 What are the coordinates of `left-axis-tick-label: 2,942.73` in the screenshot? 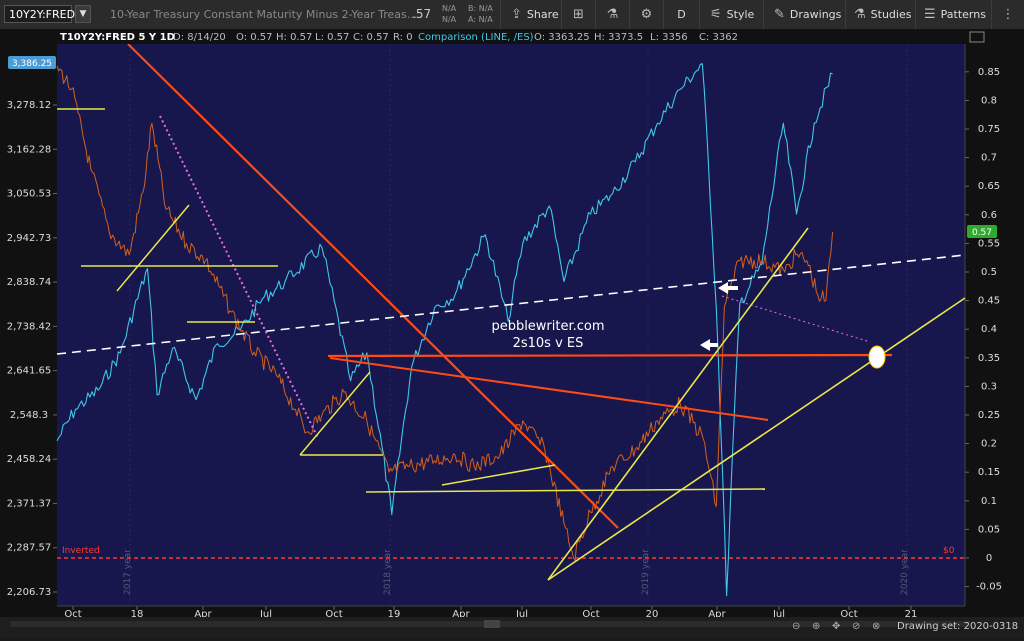 It's located at (29, 238).